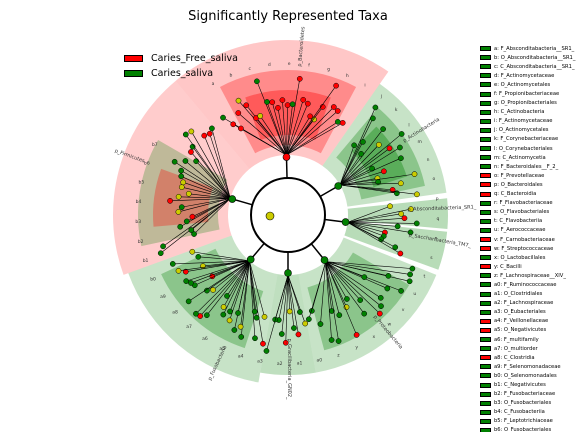 This screenshot has width=576, height=432. I want to click on key-row: m: C_Actinomycetia, so click(528, 157).